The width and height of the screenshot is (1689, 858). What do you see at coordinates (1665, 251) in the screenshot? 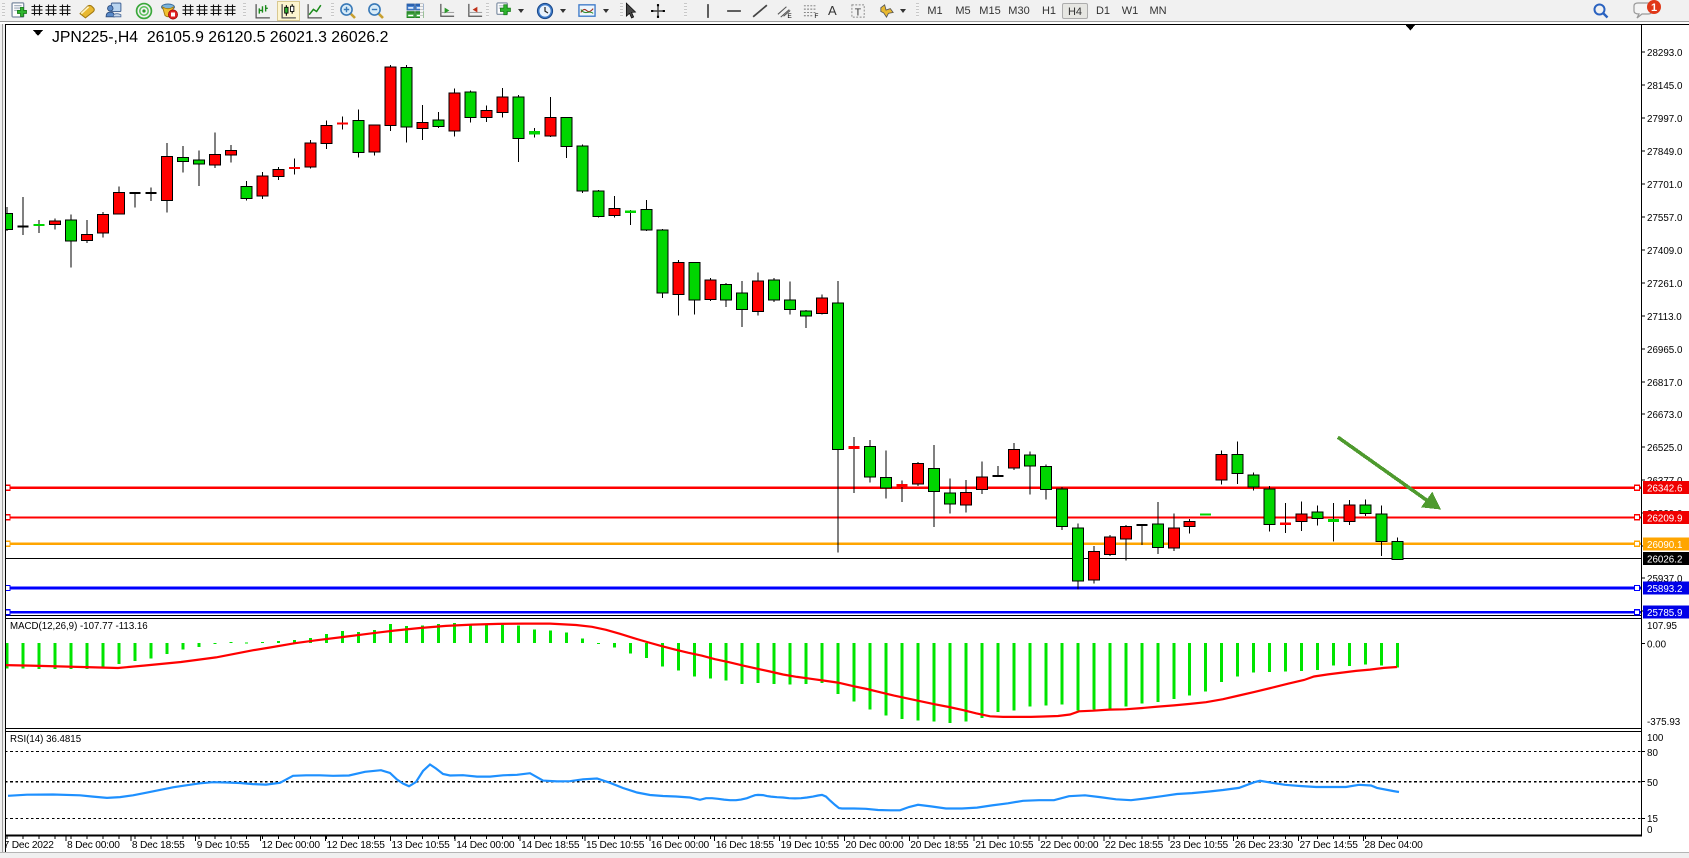
I see `svg-text: 27409.0` at bounding box center [1665, 251].